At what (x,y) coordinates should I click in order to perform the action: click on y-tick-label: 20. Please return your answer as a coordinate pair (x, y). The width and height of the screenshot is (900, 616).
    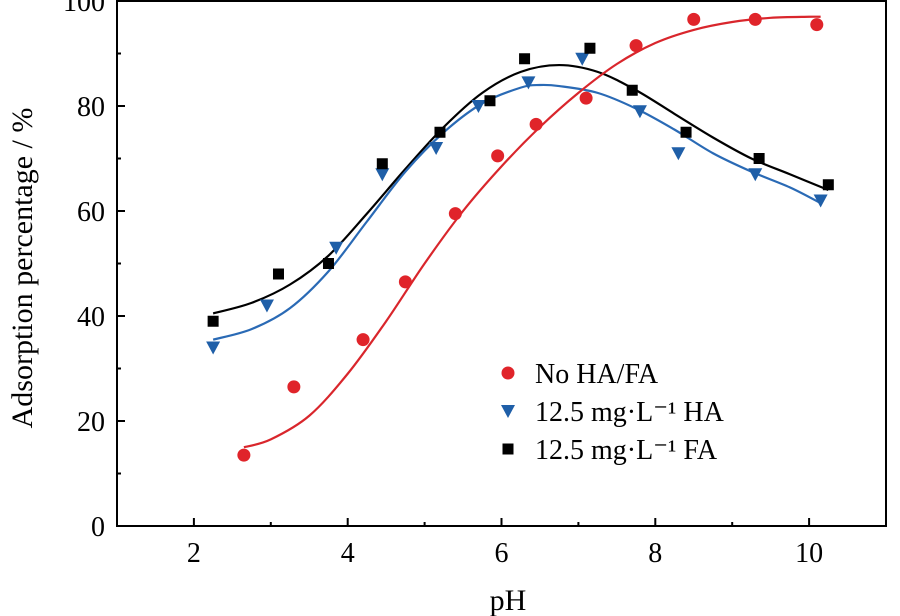
    Looking at the image, I should click on (91, 422).